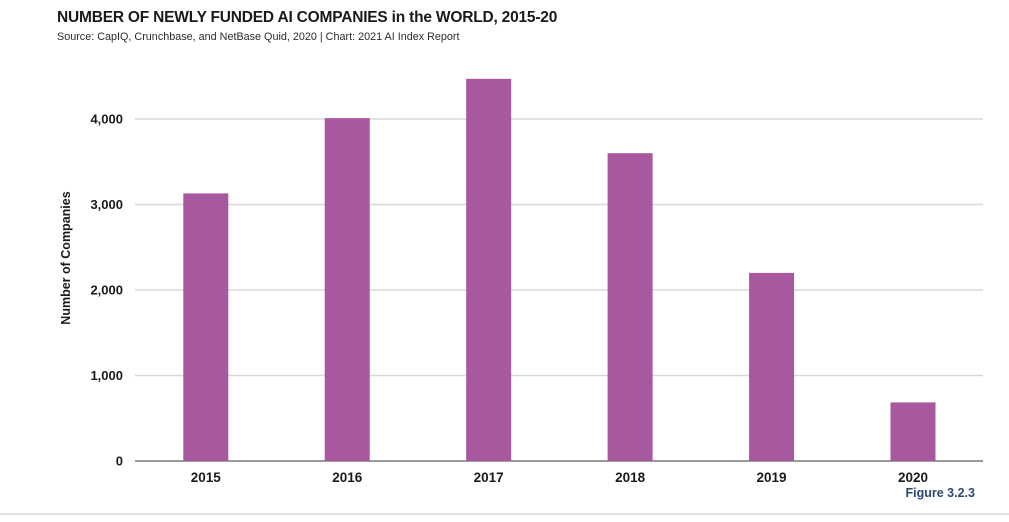 This screenshot has height=522, width=1009. I want to click on bar-2015, so click(206, 327).